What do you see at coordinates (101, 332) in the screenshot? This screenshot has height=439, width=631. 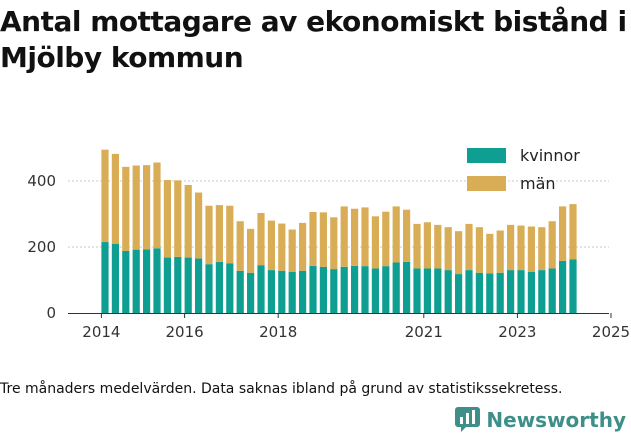 I see `x-tick-label: 2014` at bounding box center [101, 332].